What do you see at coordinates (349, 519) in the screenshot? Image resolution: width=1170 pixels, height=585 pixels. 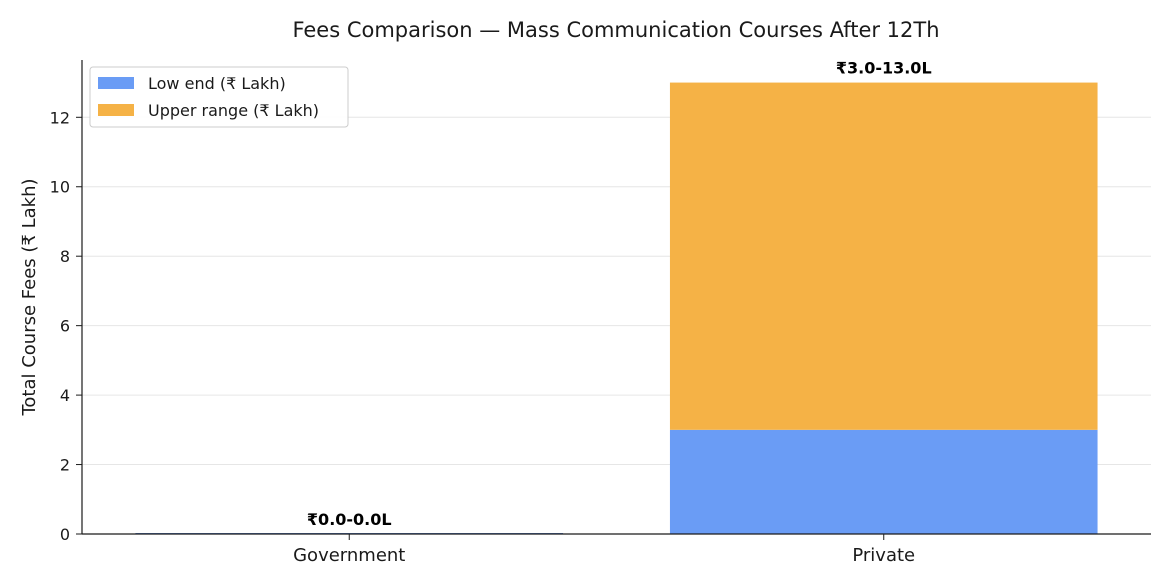 I see `data-label: ₹0.0-0.0L` at bounding box center [349, 519].